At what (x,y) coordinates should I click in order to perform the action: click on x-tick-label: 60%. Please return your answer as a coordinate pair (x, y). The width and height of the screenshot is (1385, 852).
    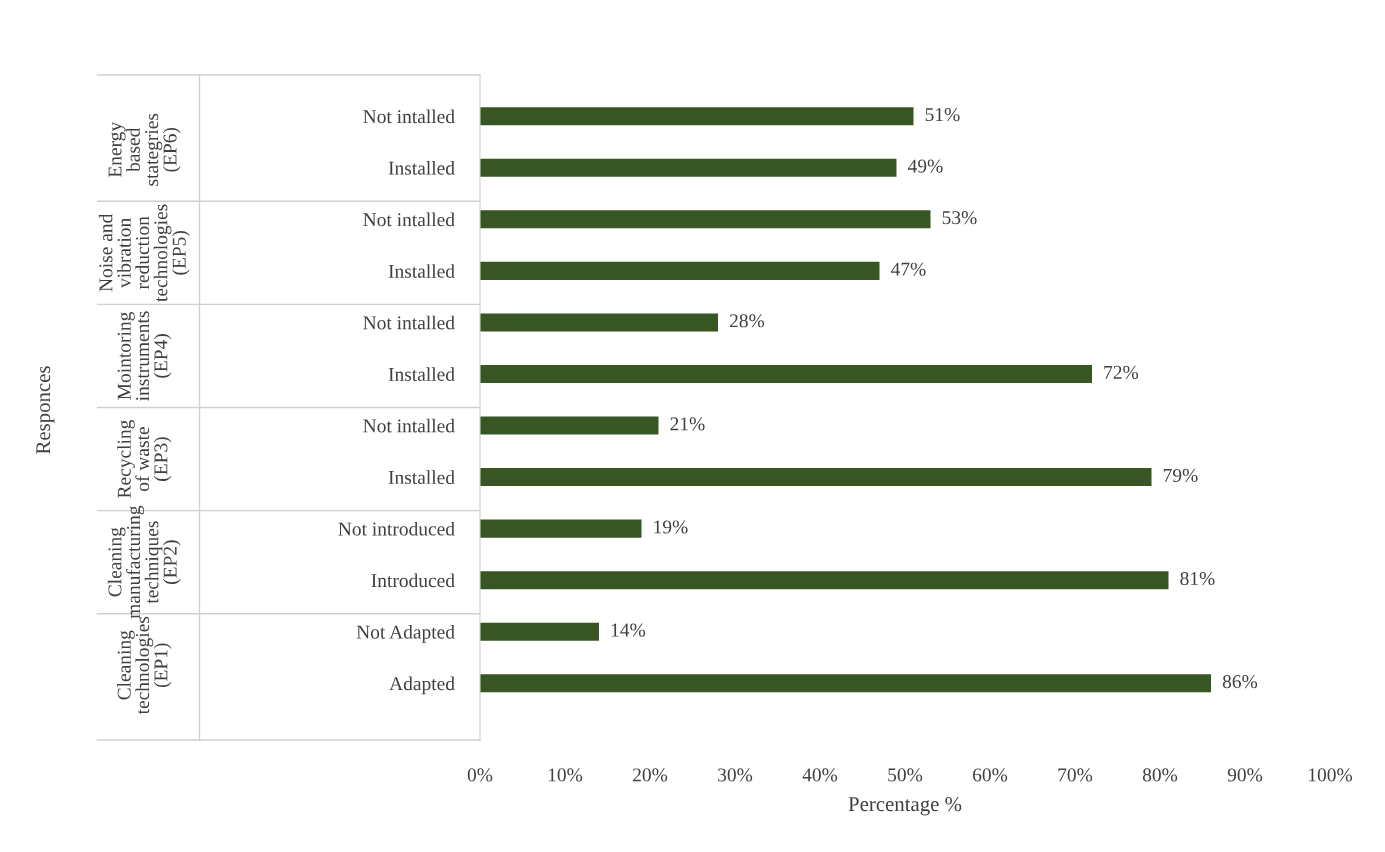
    Looking at the image, I should click on (990, 775).